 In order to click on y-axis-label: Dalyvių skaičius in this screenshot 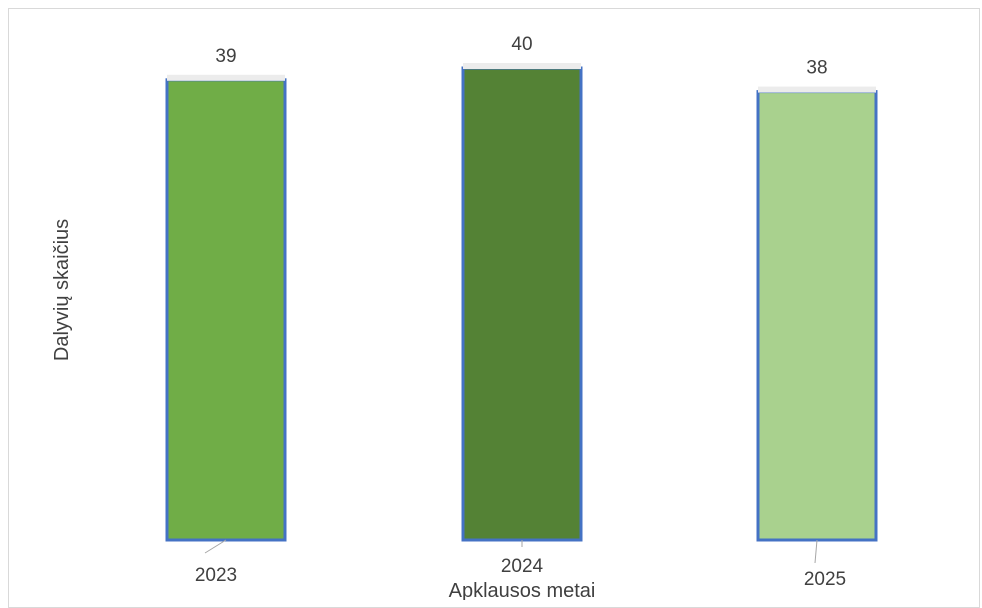, I will do `click(62, 290)`.